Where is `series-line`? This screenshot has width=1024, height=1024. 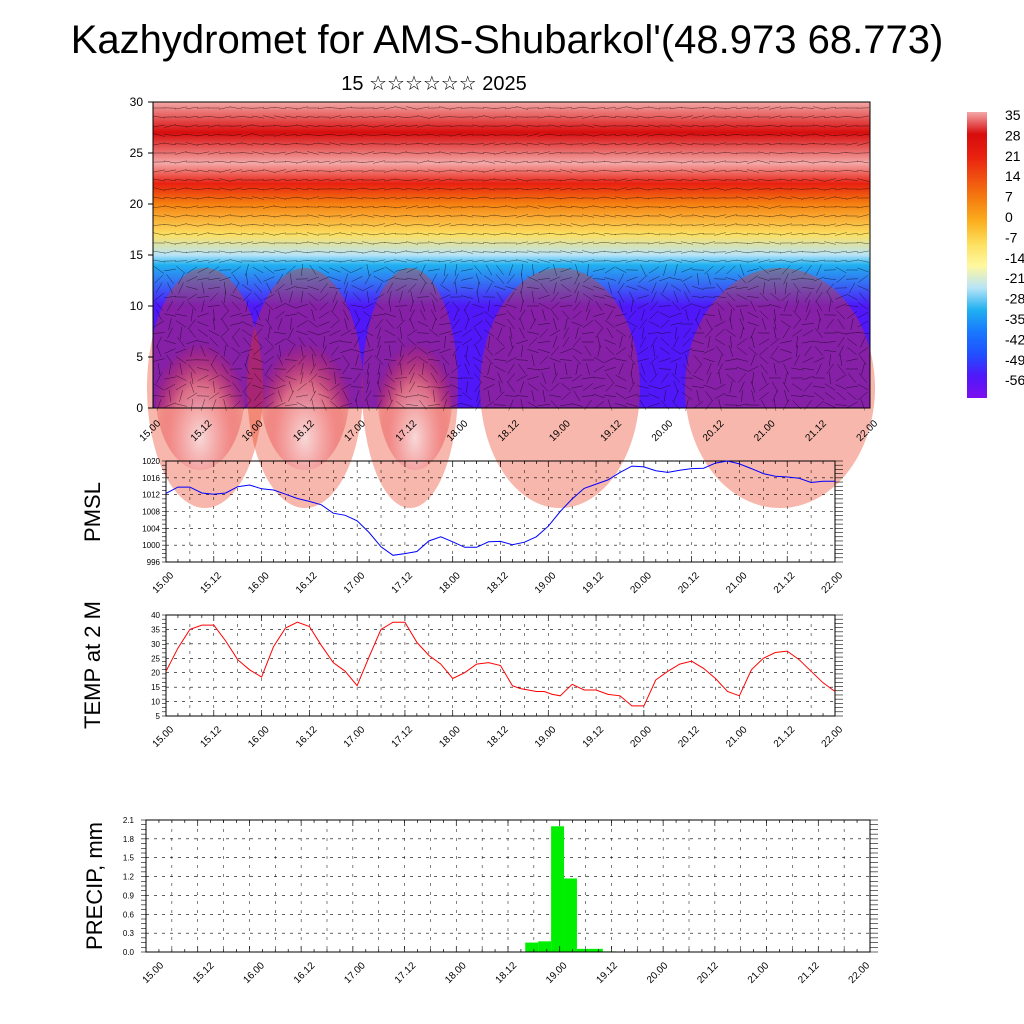 series-line is located at coordinates (500, 508).